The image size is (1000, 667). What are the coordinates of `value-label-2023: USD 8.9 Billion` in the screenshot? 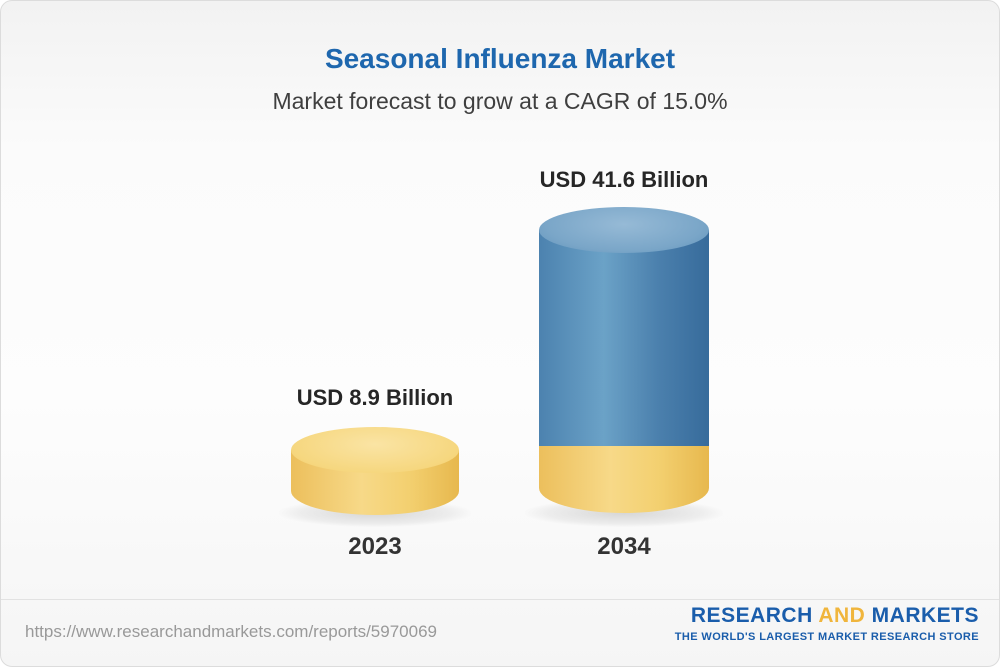 It's located at (375, 397).